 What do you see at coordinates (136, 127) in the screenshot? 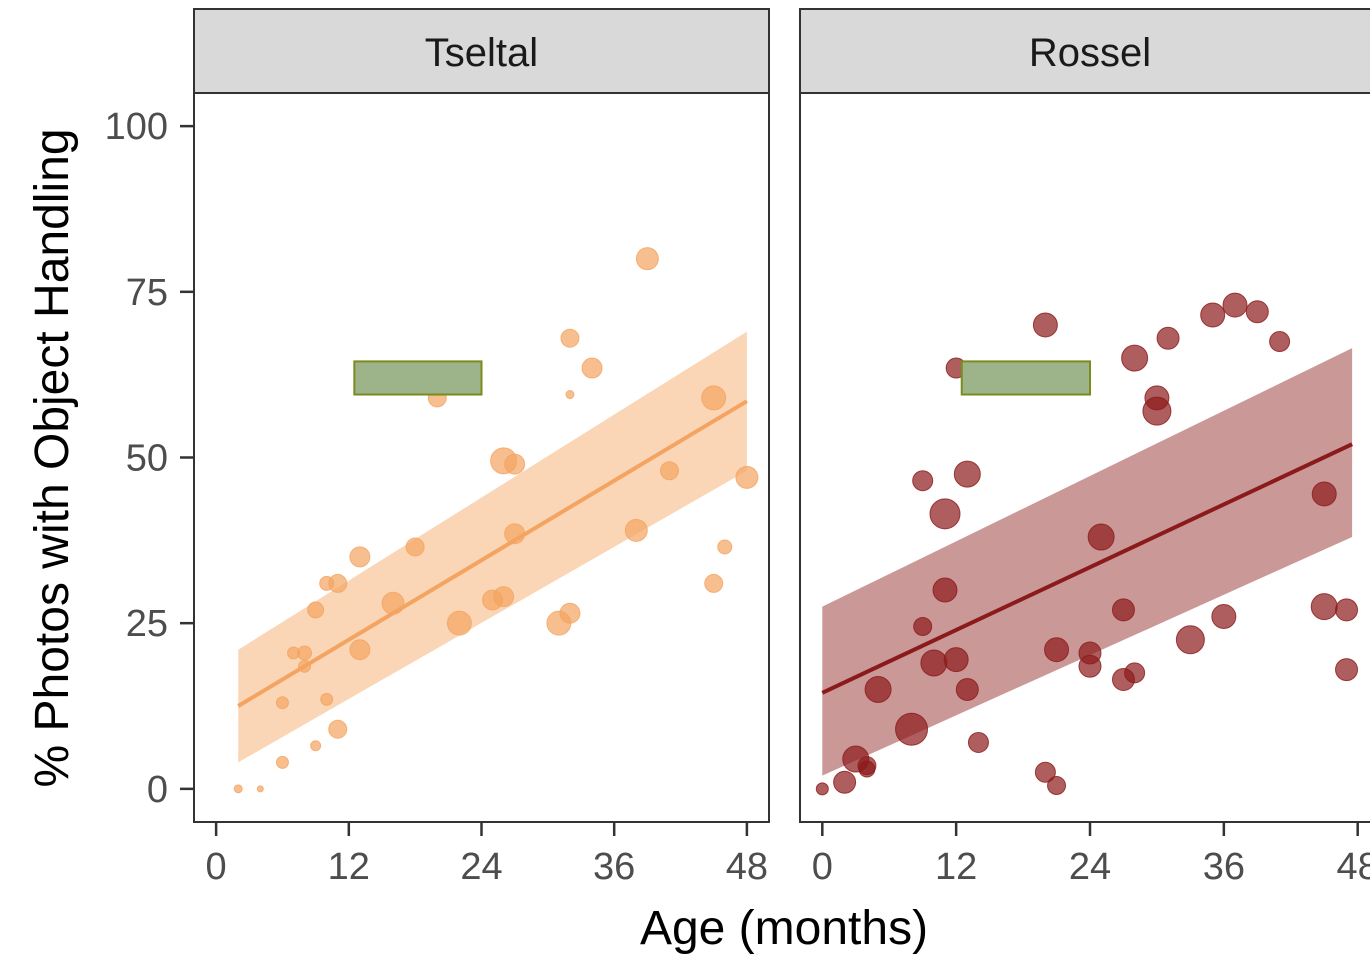
I see `y-tick-label: 100` at bounding box center [136, 127].